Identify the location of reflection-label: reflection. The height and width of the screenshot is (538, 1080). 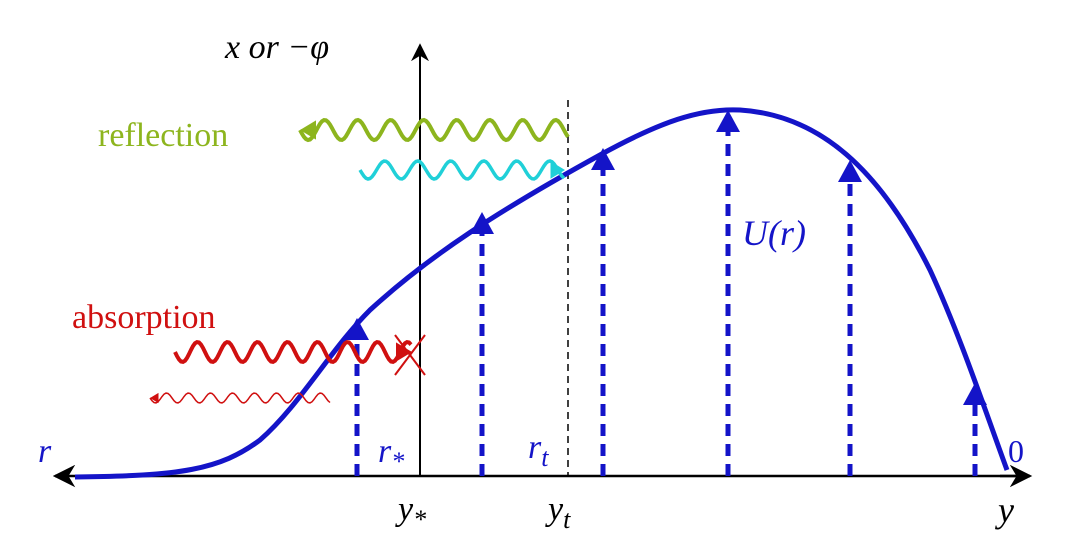
(163, 135).